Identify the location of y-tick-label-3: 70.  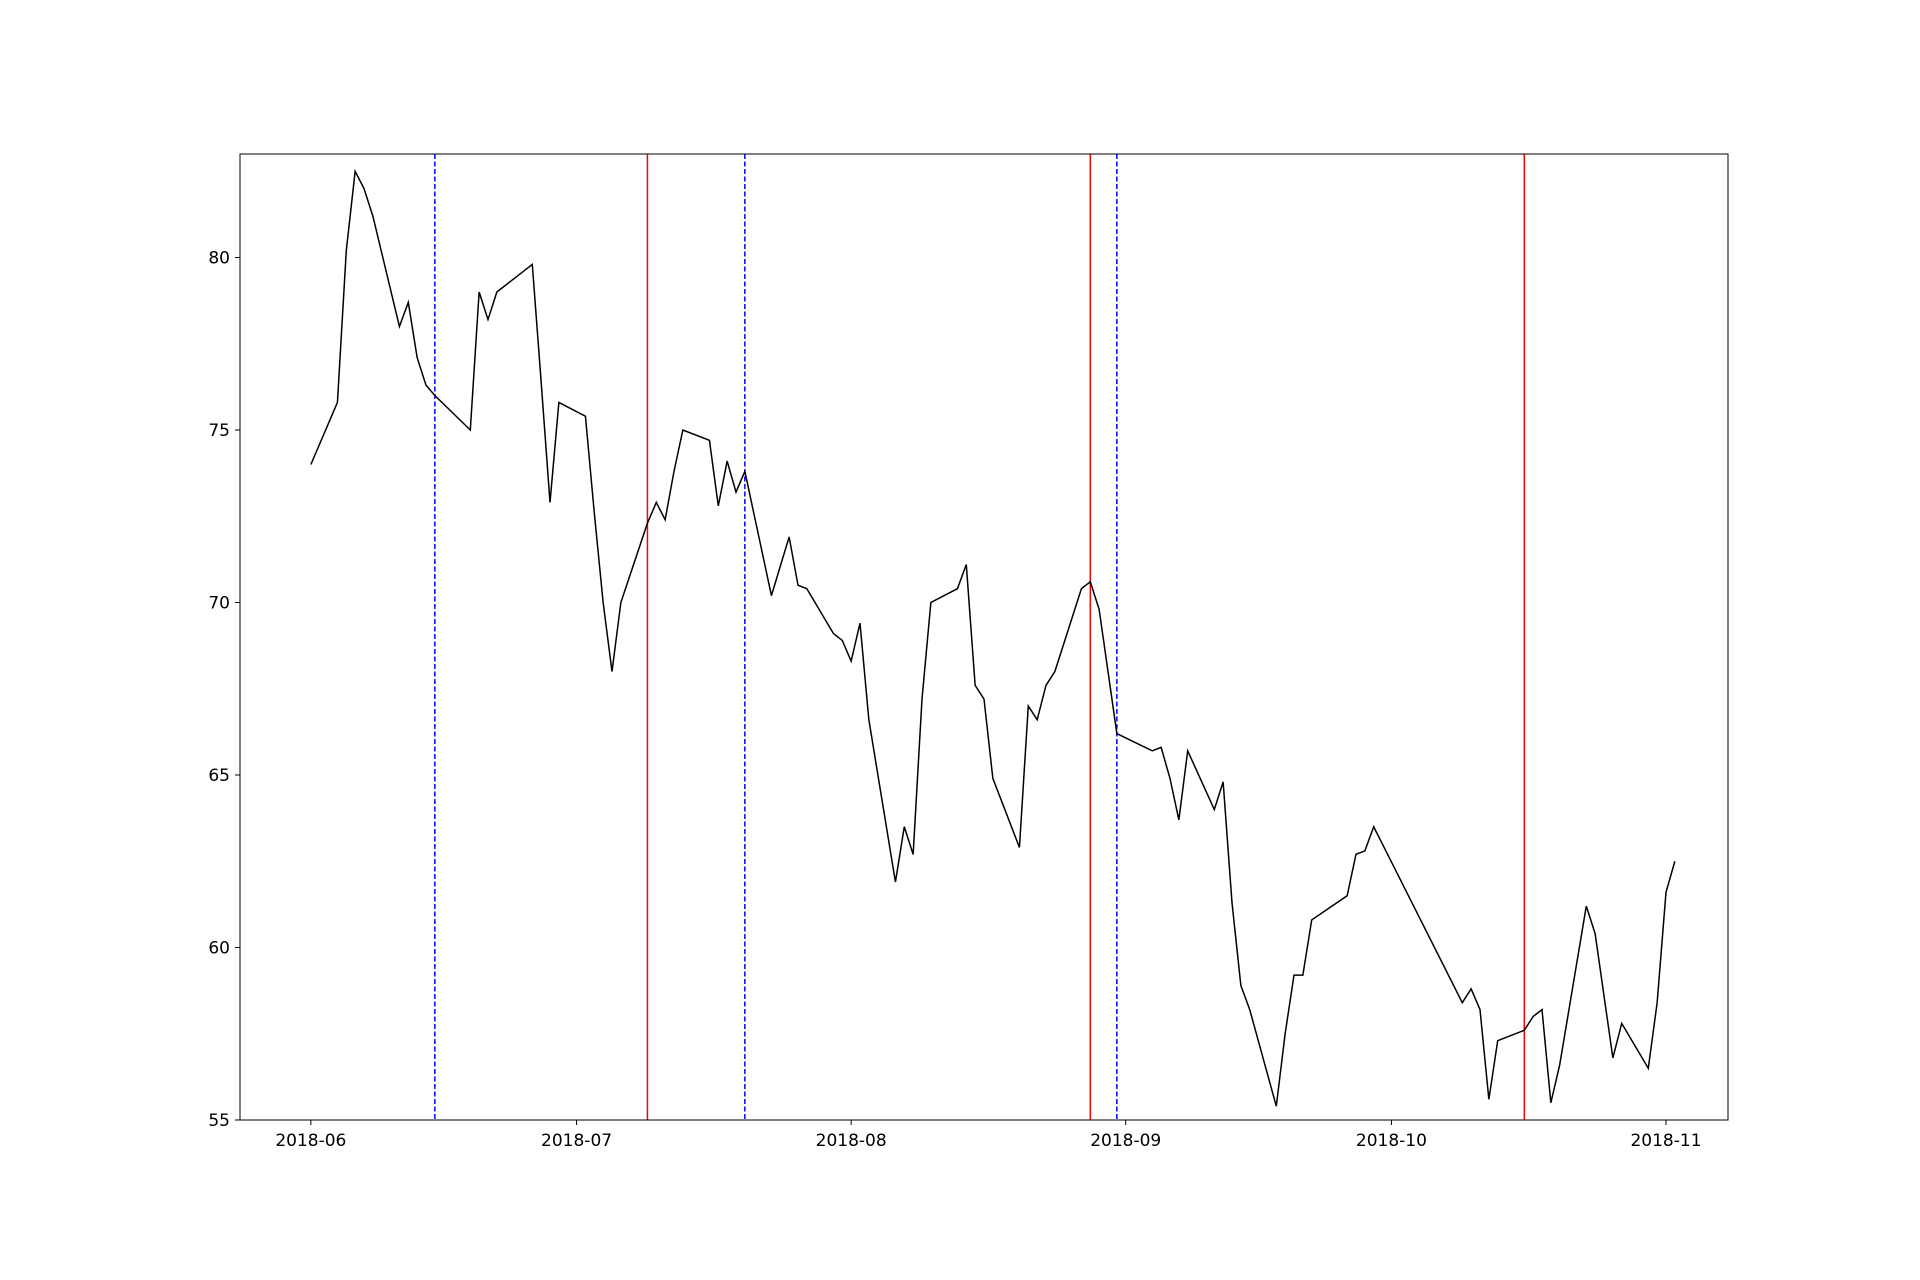
(219, 604).